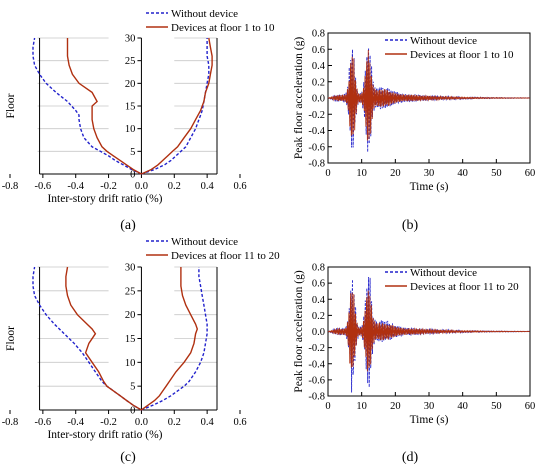 Image resolution: width=550 pixels, height=468 pixels. Describe the element at coordinates (410, 225) in the screenshot. I see `panel-label-b: (b)` at that location.